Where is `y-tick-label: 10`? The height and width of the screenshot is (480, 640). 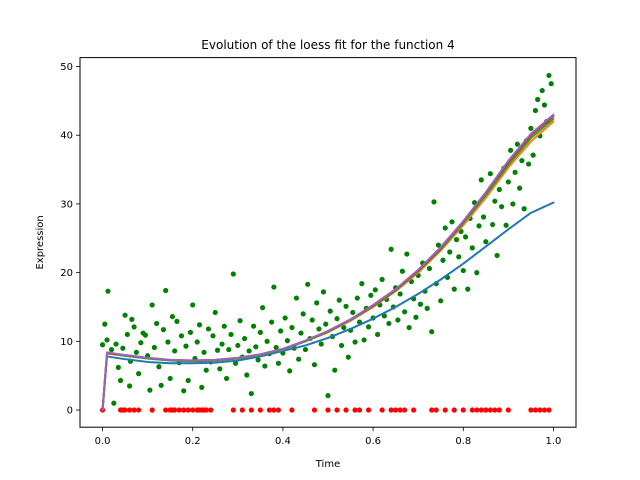 y-tick-label: 10 is located at coordinates (66, 342).